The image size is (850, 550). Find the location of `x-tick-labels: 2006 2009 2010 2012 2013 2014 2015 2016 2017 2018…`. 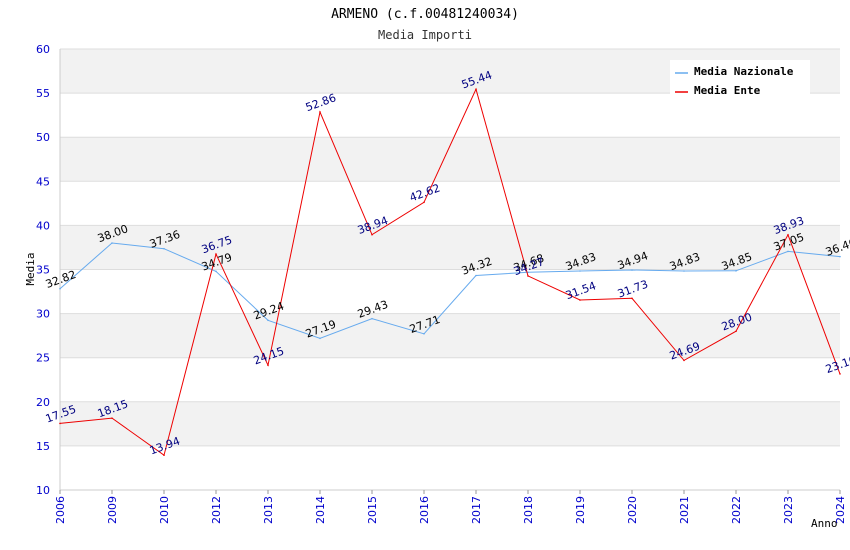

x-tick-labels: 2006 2009 2010 2012 2013 2014 2015 2016 2017 2018… is located at coordinates (450, 510).